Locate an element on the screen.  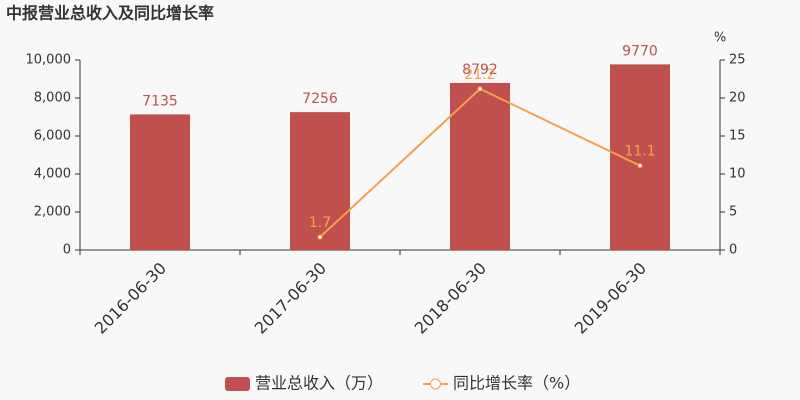
y2-axis-label: % is located at coordinates (720, 38).